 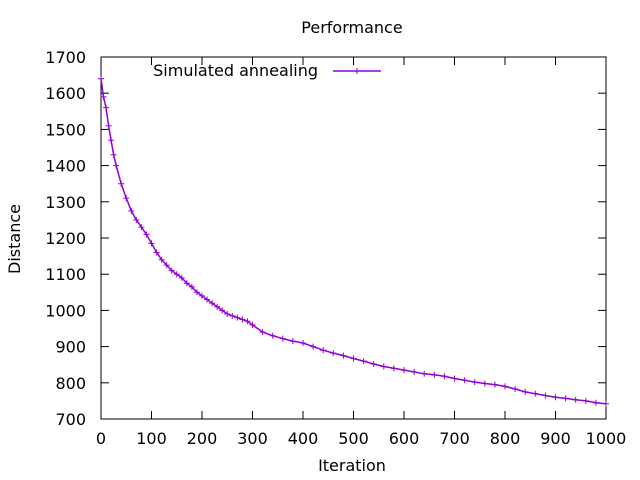 I want to click on x-tick-label: 400, so click(x=303, y=438).